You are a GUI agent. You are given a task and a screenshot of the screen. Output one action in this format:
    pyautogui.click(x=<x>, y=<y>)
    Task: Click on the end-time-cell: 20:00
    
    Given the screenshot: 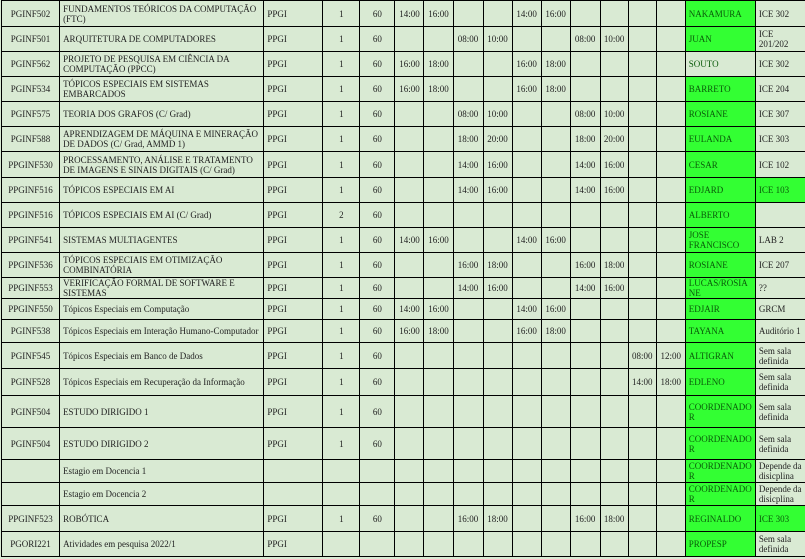 What is the action you would take?
    pyautogui.click(x=614, y=139)
    